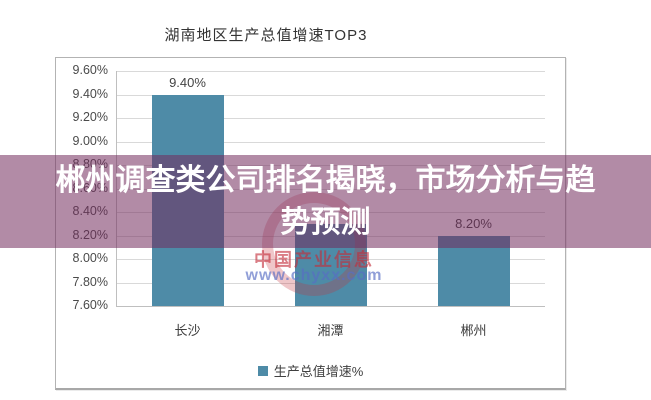 The image size is (651, 400). I want to click on y-axis-tick-label: 9.60%, so click(90, 70).